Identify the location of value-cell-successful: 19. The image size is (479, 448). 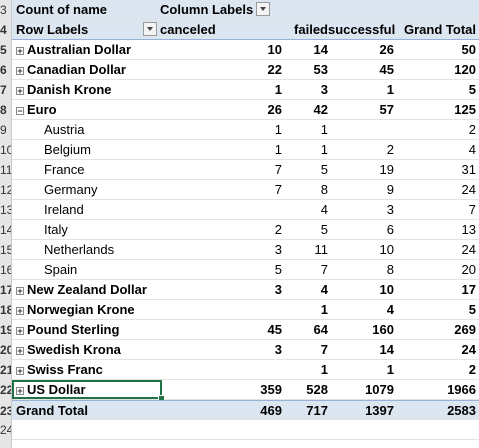
(386, 169).